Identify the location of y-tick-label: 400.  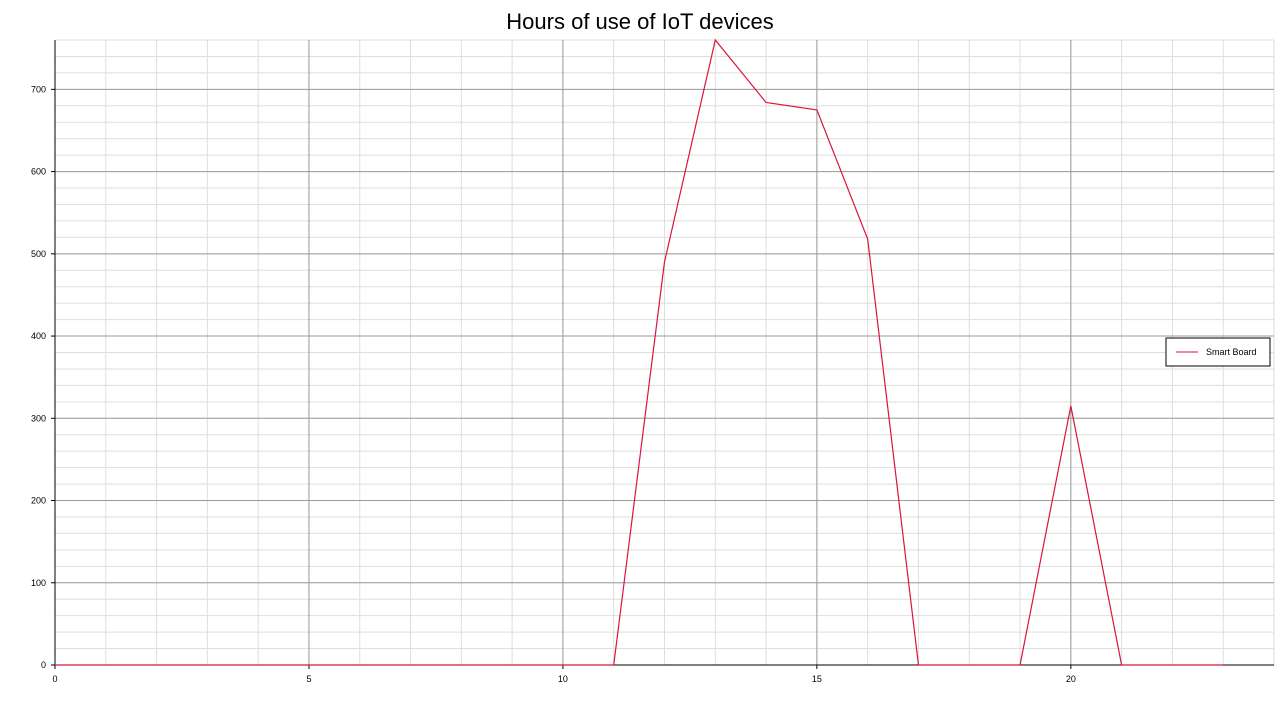
(38, 336).